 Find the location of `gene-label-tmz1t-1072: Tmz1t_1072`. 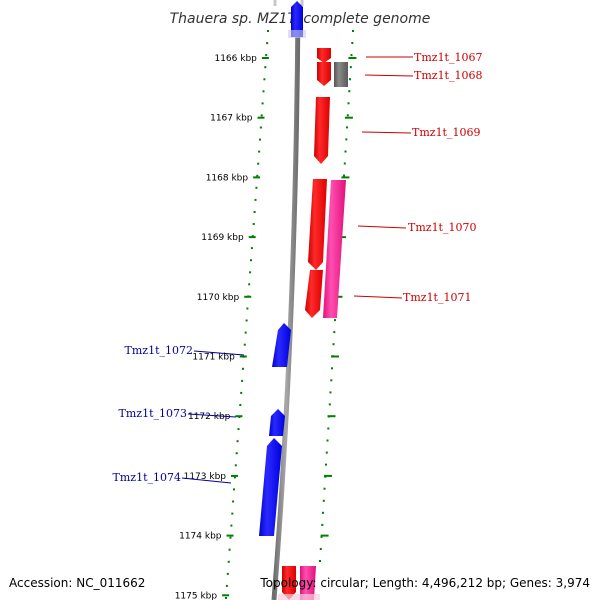

gene-label-tmz1t-1072: Tmz1t_1072 is located at coordinates (159, 350).